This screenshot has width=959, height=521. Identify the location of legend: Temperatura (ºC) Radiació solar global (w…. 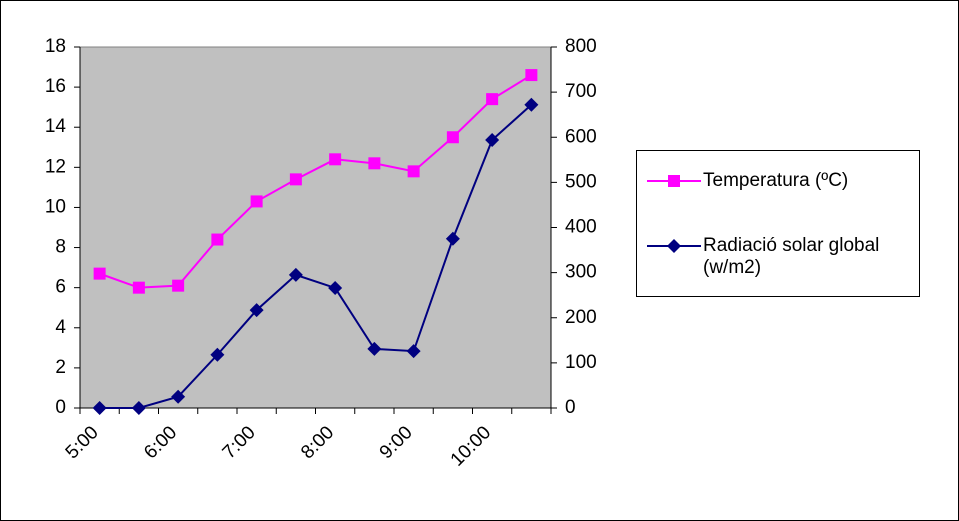
(778, 223).